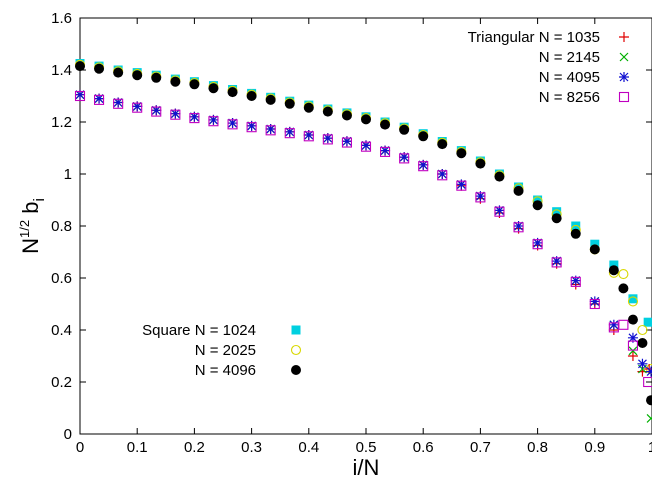  Describe the element at coordinates (423, 447) in the screenshot. I see `x-tick-label: 0.6` at that location.